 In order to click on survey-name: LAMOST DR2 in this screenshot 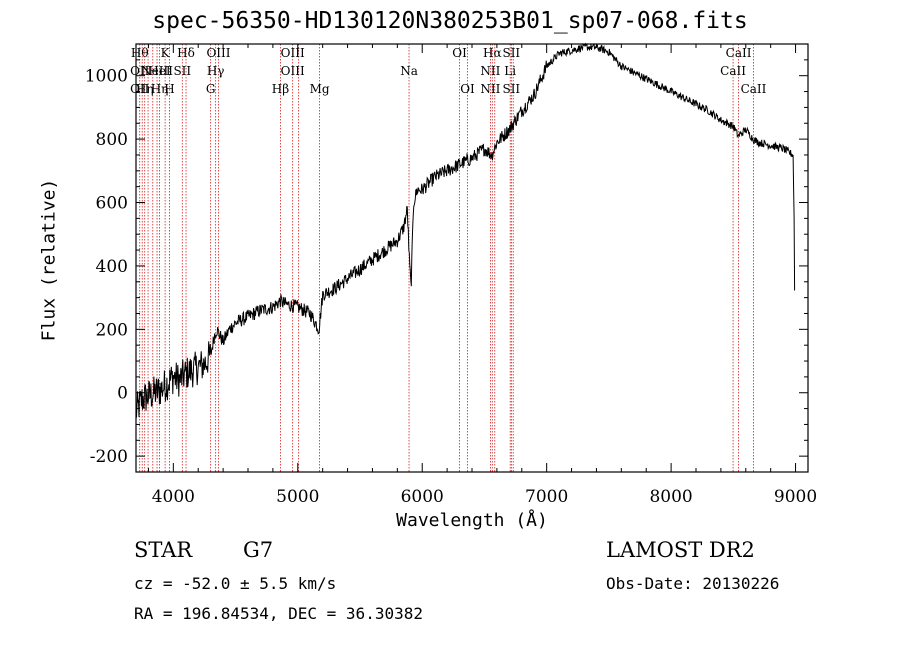, I will do `click(680, 550)`.